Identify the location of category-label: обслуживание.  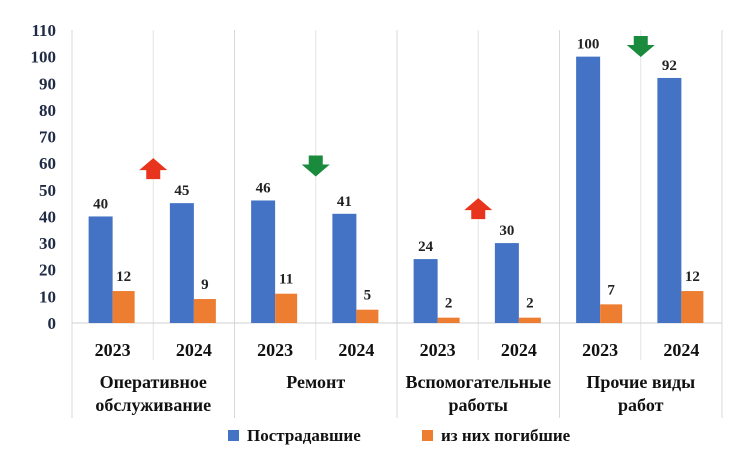
(153, 405).